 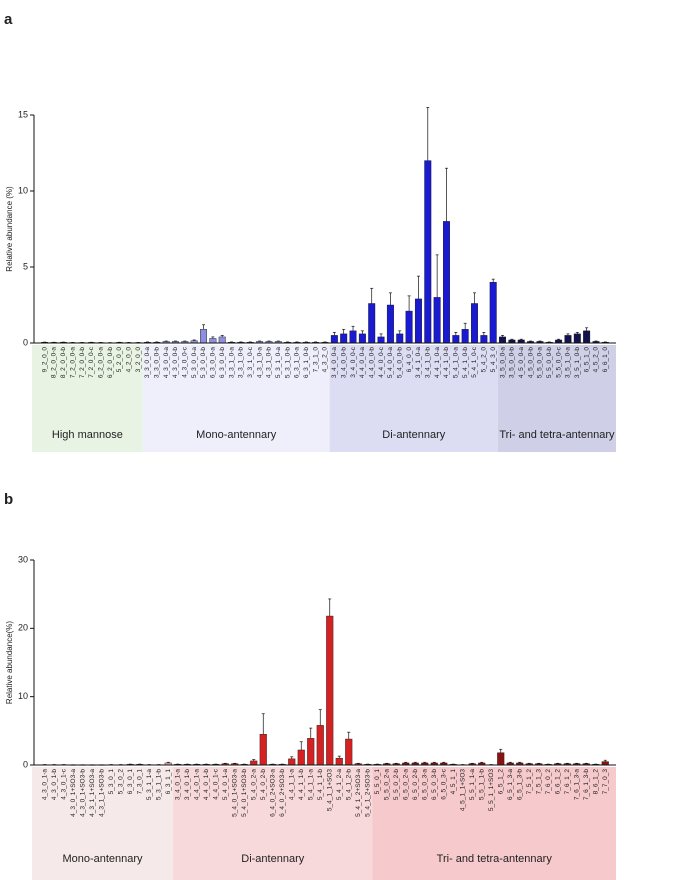 I want to click on x-tick-label: 3_3_1_0-b, so click(x=241, y=362).